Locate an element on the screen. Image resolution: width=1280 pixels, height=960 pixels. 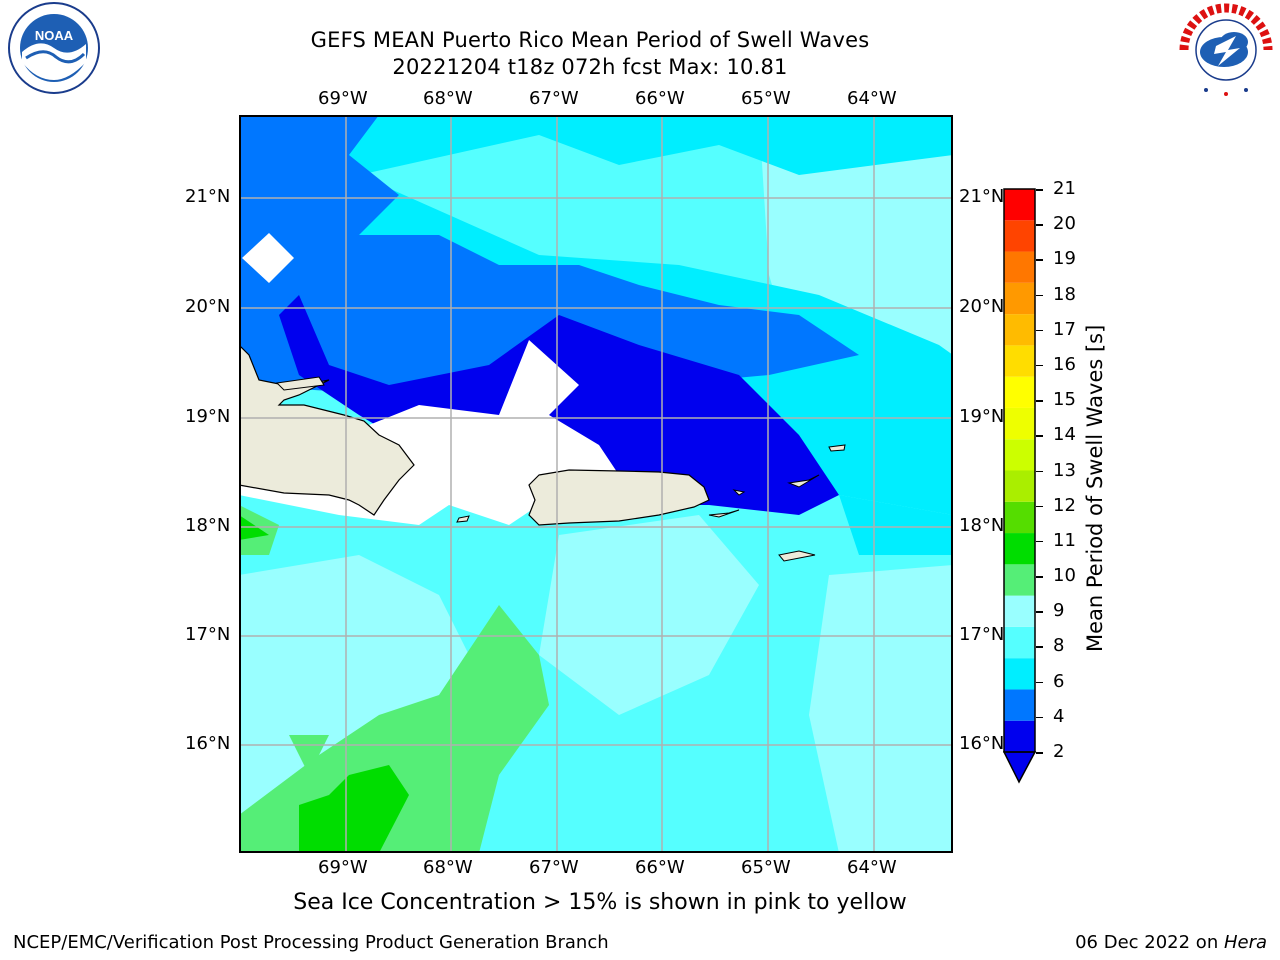
lon-tick-top: 68°W is located at coordinates (448, 98).